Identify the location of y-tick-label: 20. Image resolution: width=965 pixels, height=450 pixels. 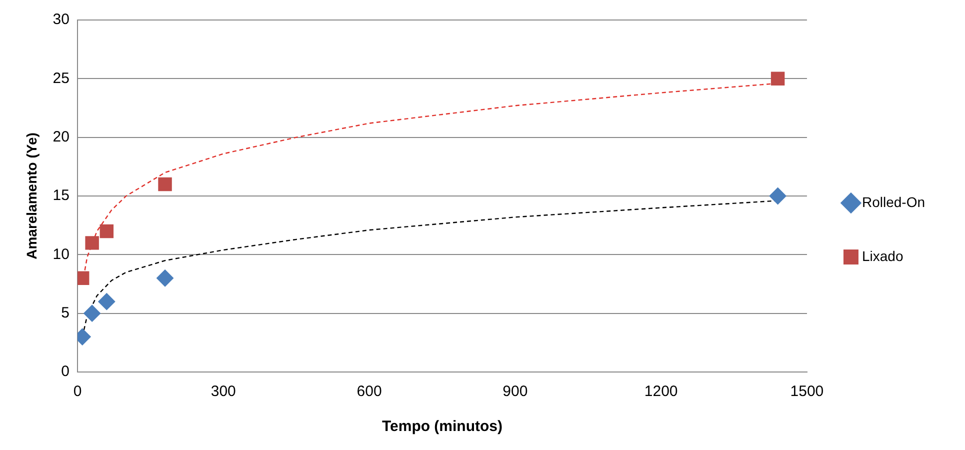
(61, 137).